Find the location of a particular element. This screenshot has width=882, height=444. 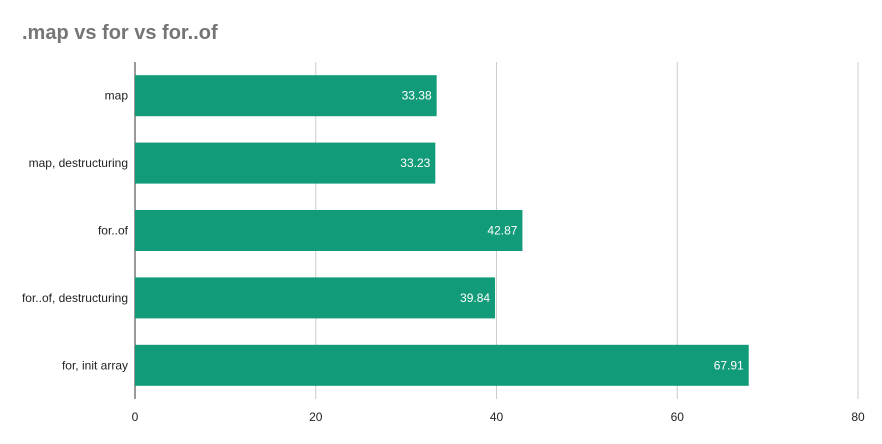

x-tick-label: 20 is located at coordinates (316, 417).